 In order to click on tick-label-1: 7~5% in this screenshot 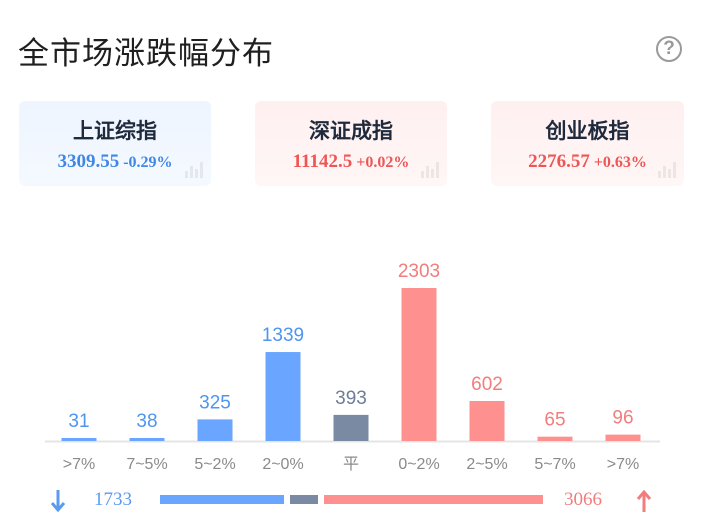, I will do `click(146, 464)`.